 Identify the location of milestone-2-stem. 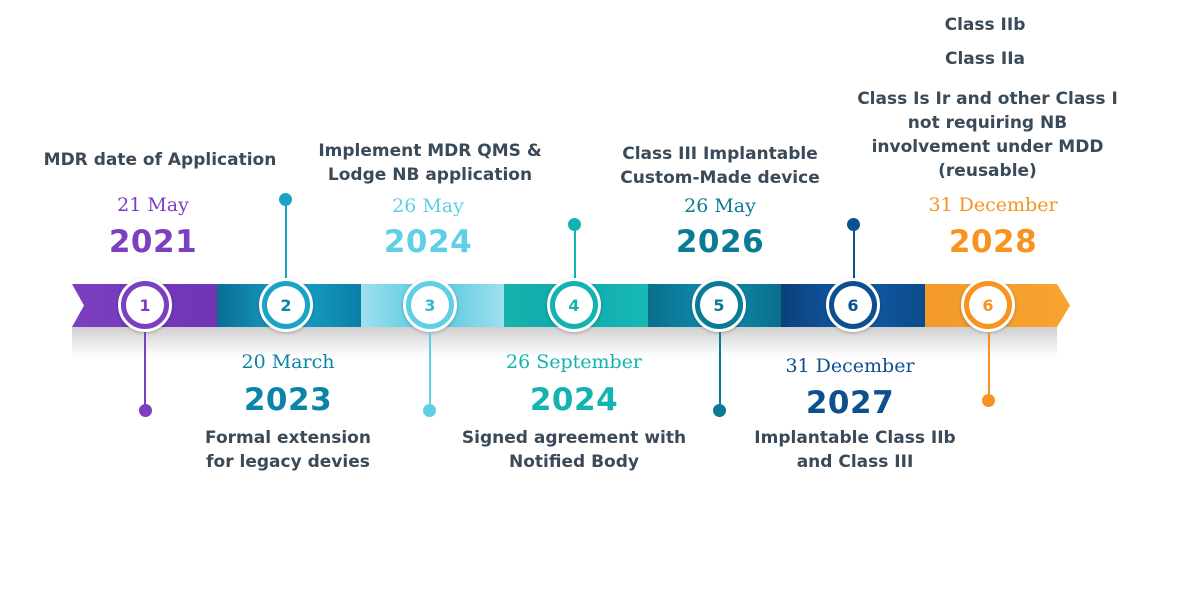
(286, 240).